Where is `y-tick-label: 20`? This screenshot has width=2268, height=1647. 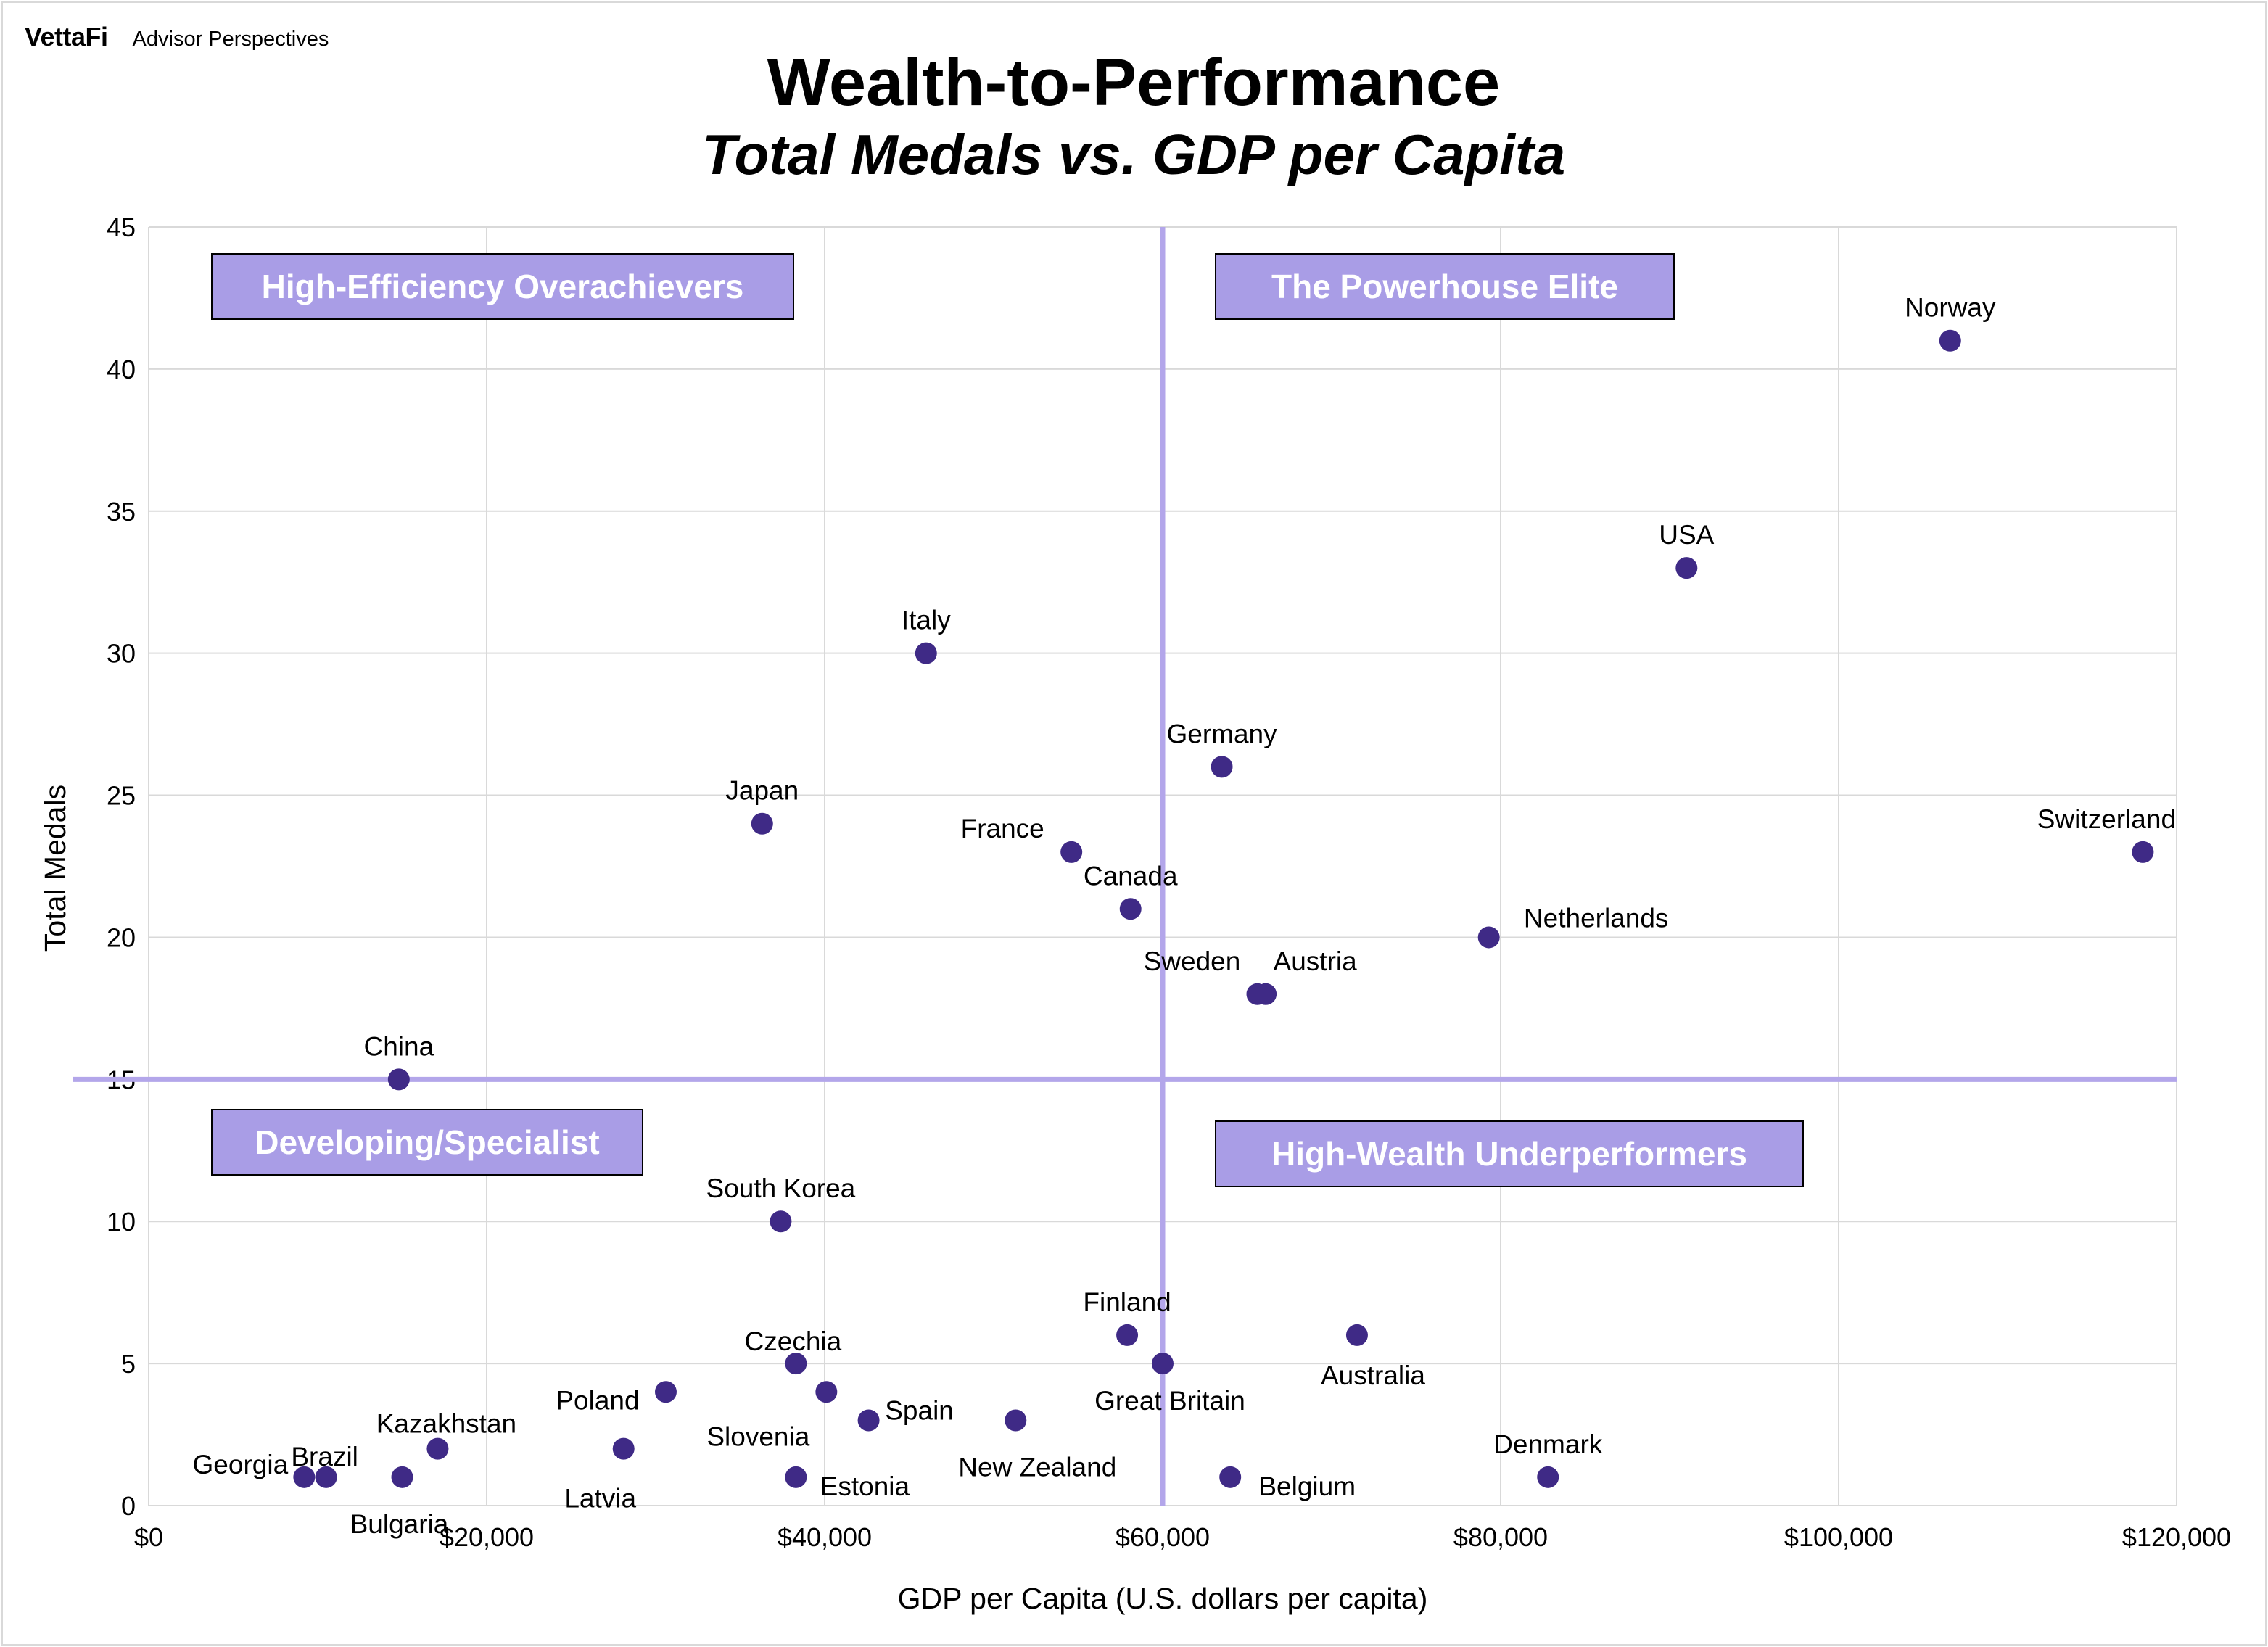
y-tick-label: 20 is located at coordinates (121, 937).